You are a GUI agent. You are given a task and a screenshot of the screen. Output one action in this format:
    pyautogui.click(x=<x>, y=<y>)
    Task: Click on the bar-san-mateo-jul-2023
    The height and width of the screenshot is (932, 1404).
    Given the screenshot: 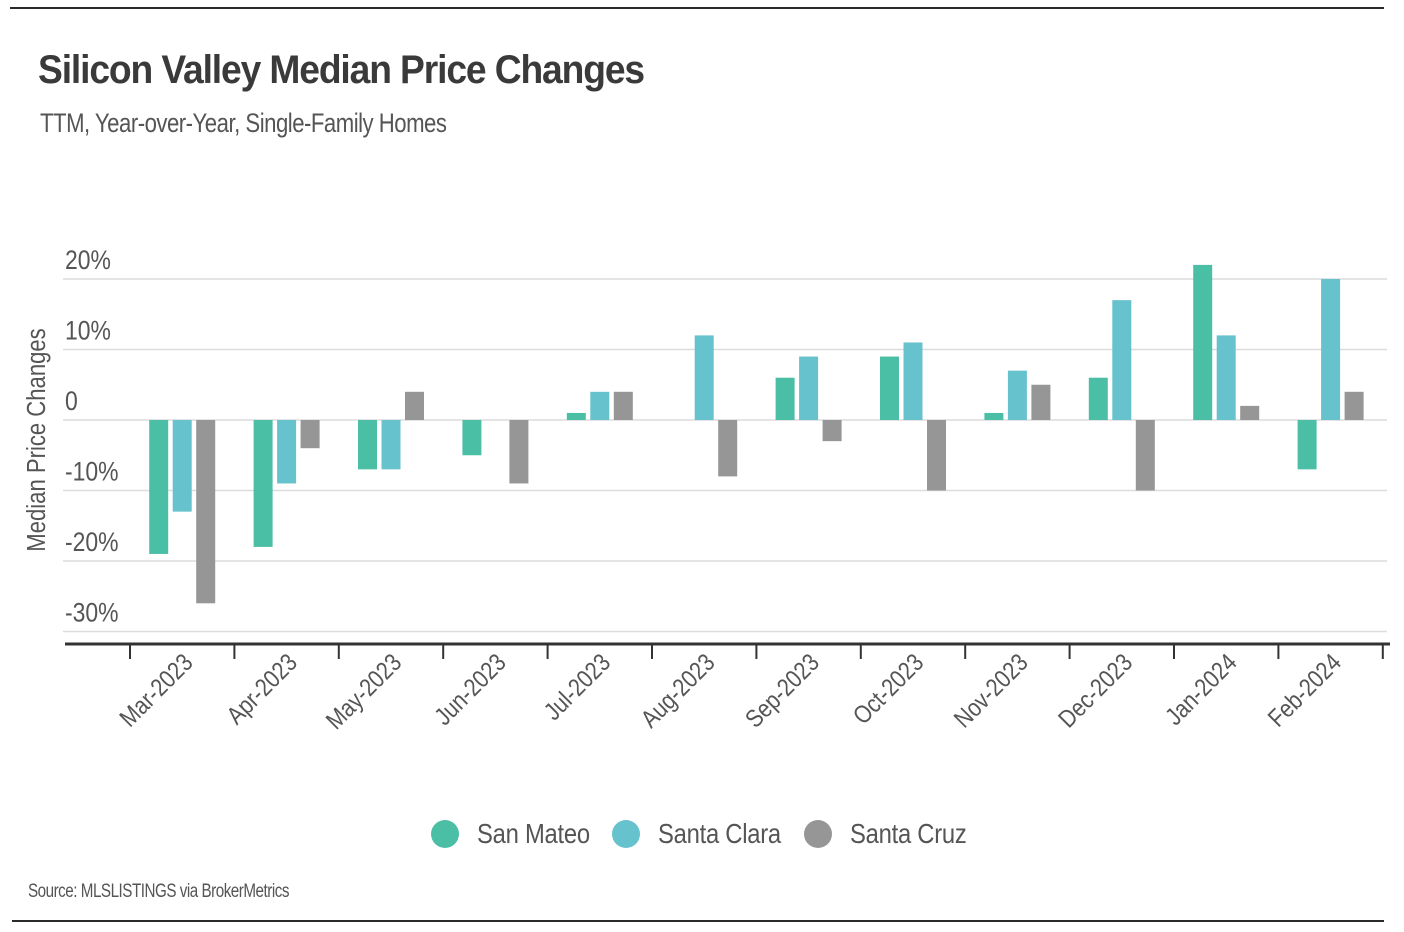 What is the action you would take?
    pyautogui.click(x=576, y=416)
    